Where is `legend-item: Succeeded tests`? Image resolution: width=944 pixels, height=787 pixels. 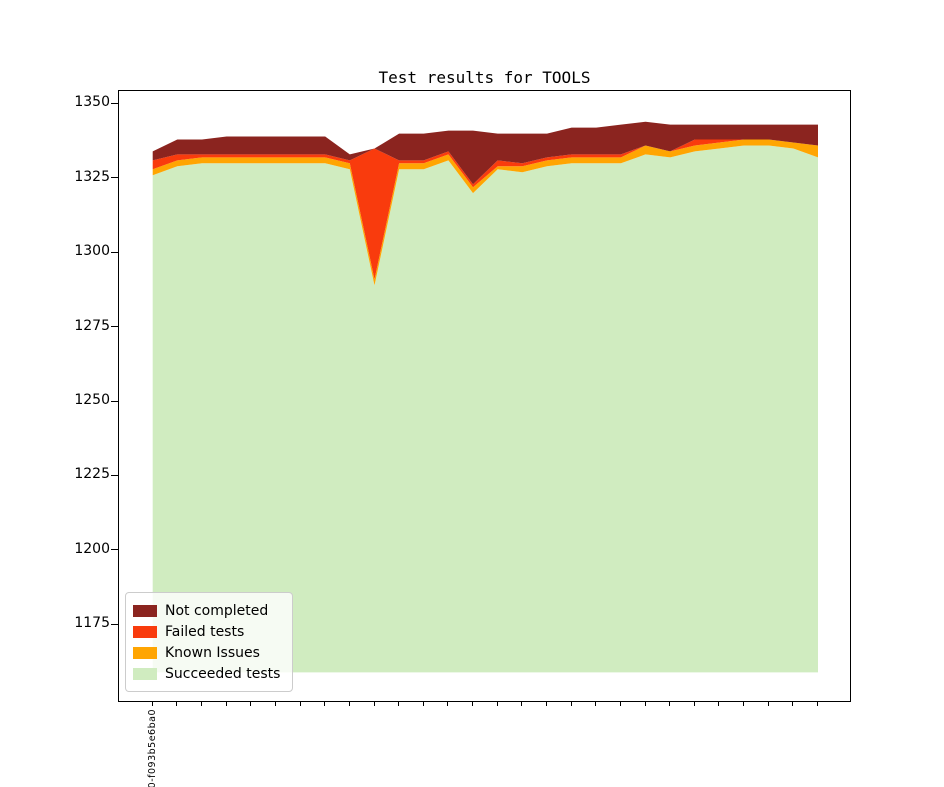 legend-item: Succeeded tests is located at coordinates (206, 673).